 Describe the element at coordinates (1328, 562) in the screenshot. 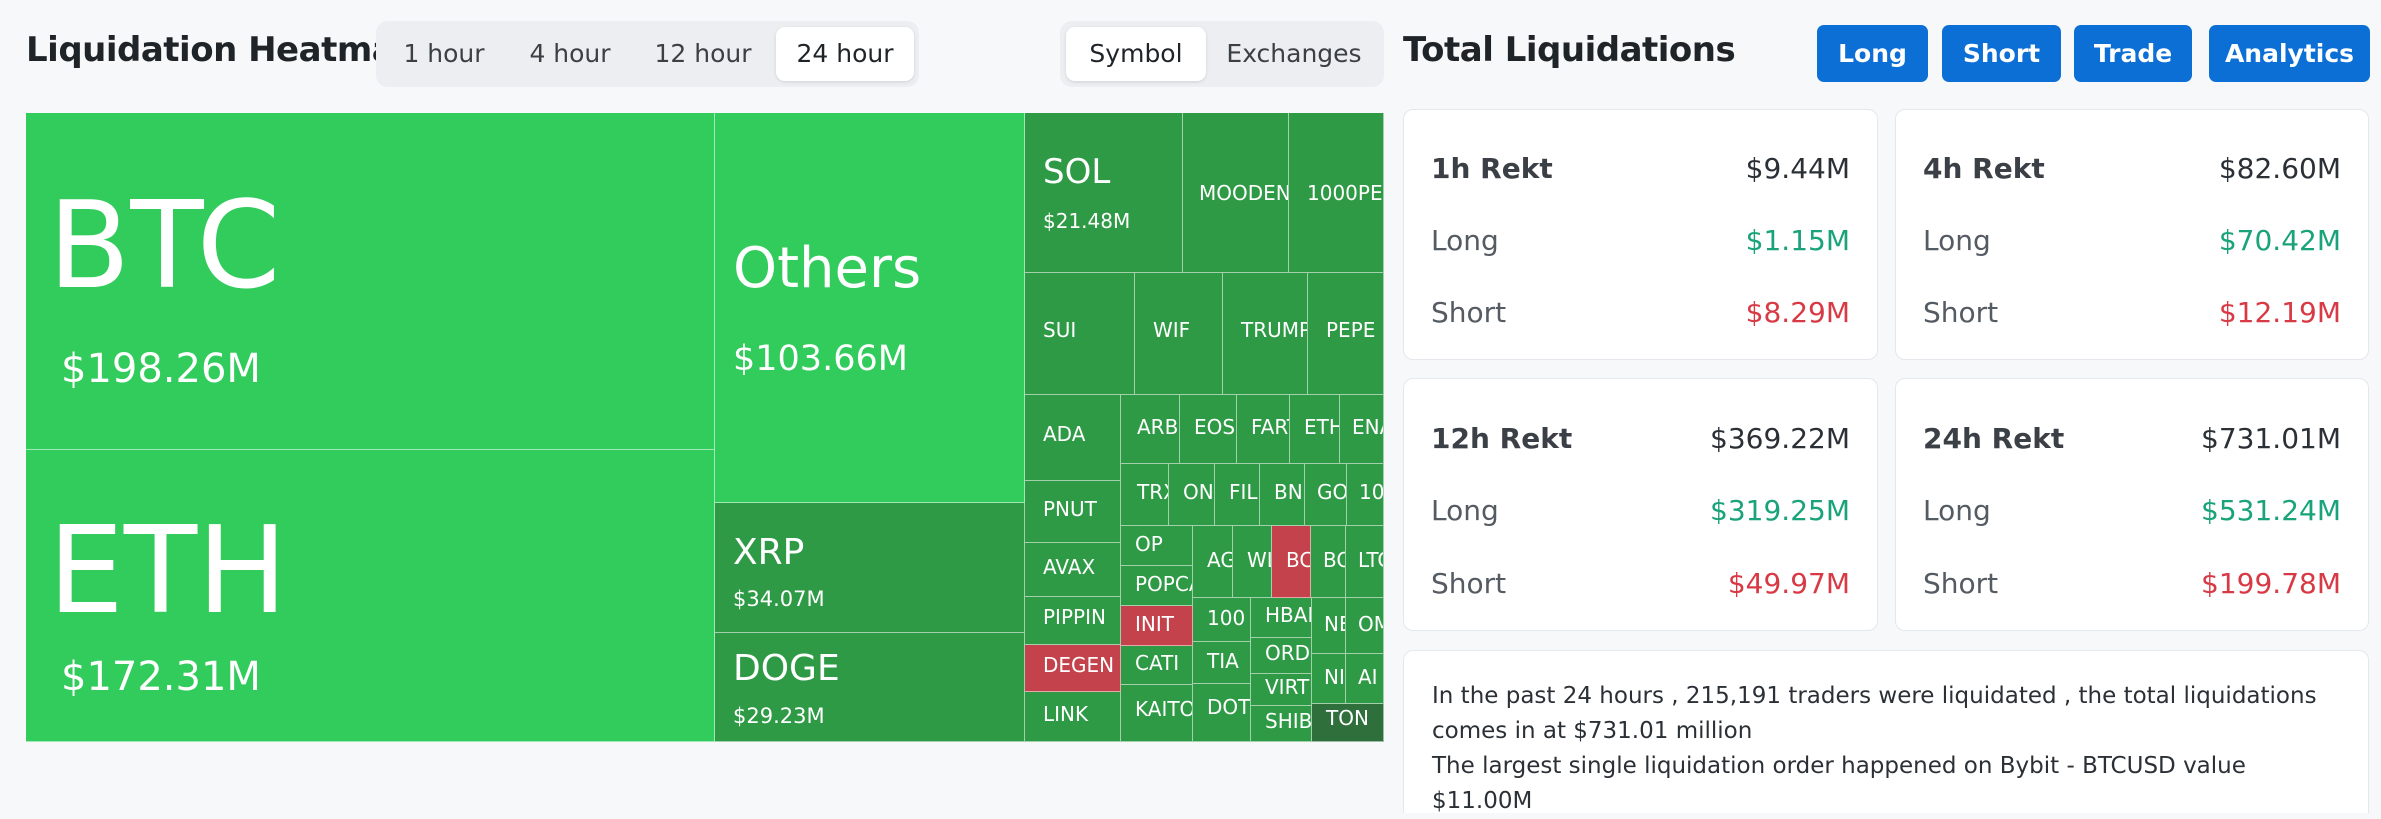

I see `heatmap-tile-bome: BOME` at that location.